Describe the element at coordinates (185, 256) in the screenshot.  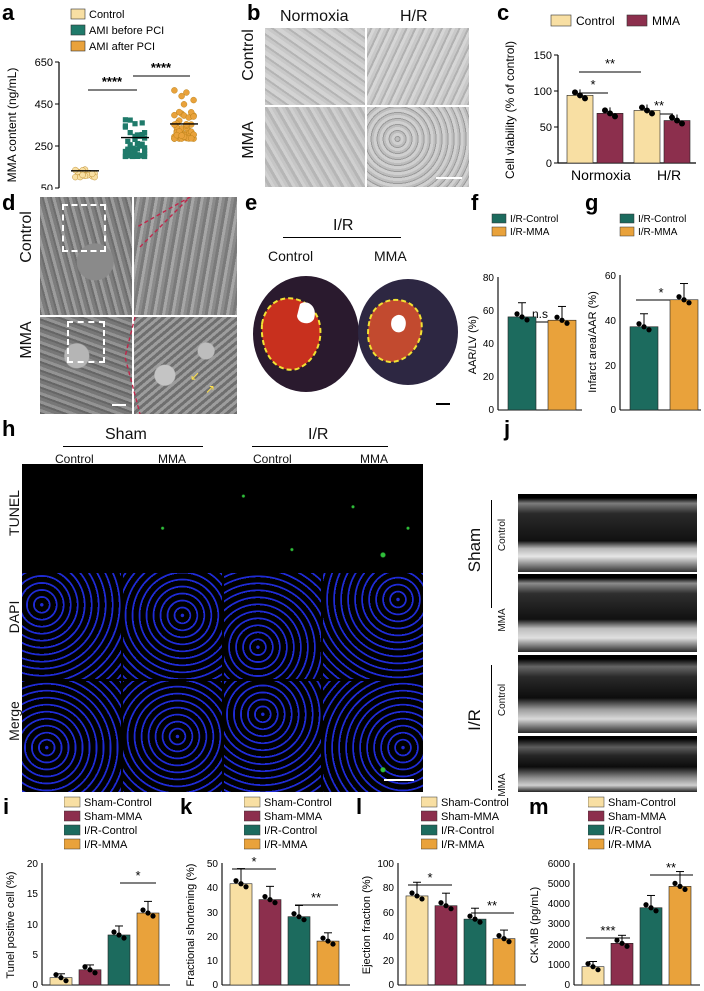
I see `tem-control-zoom` at that location.